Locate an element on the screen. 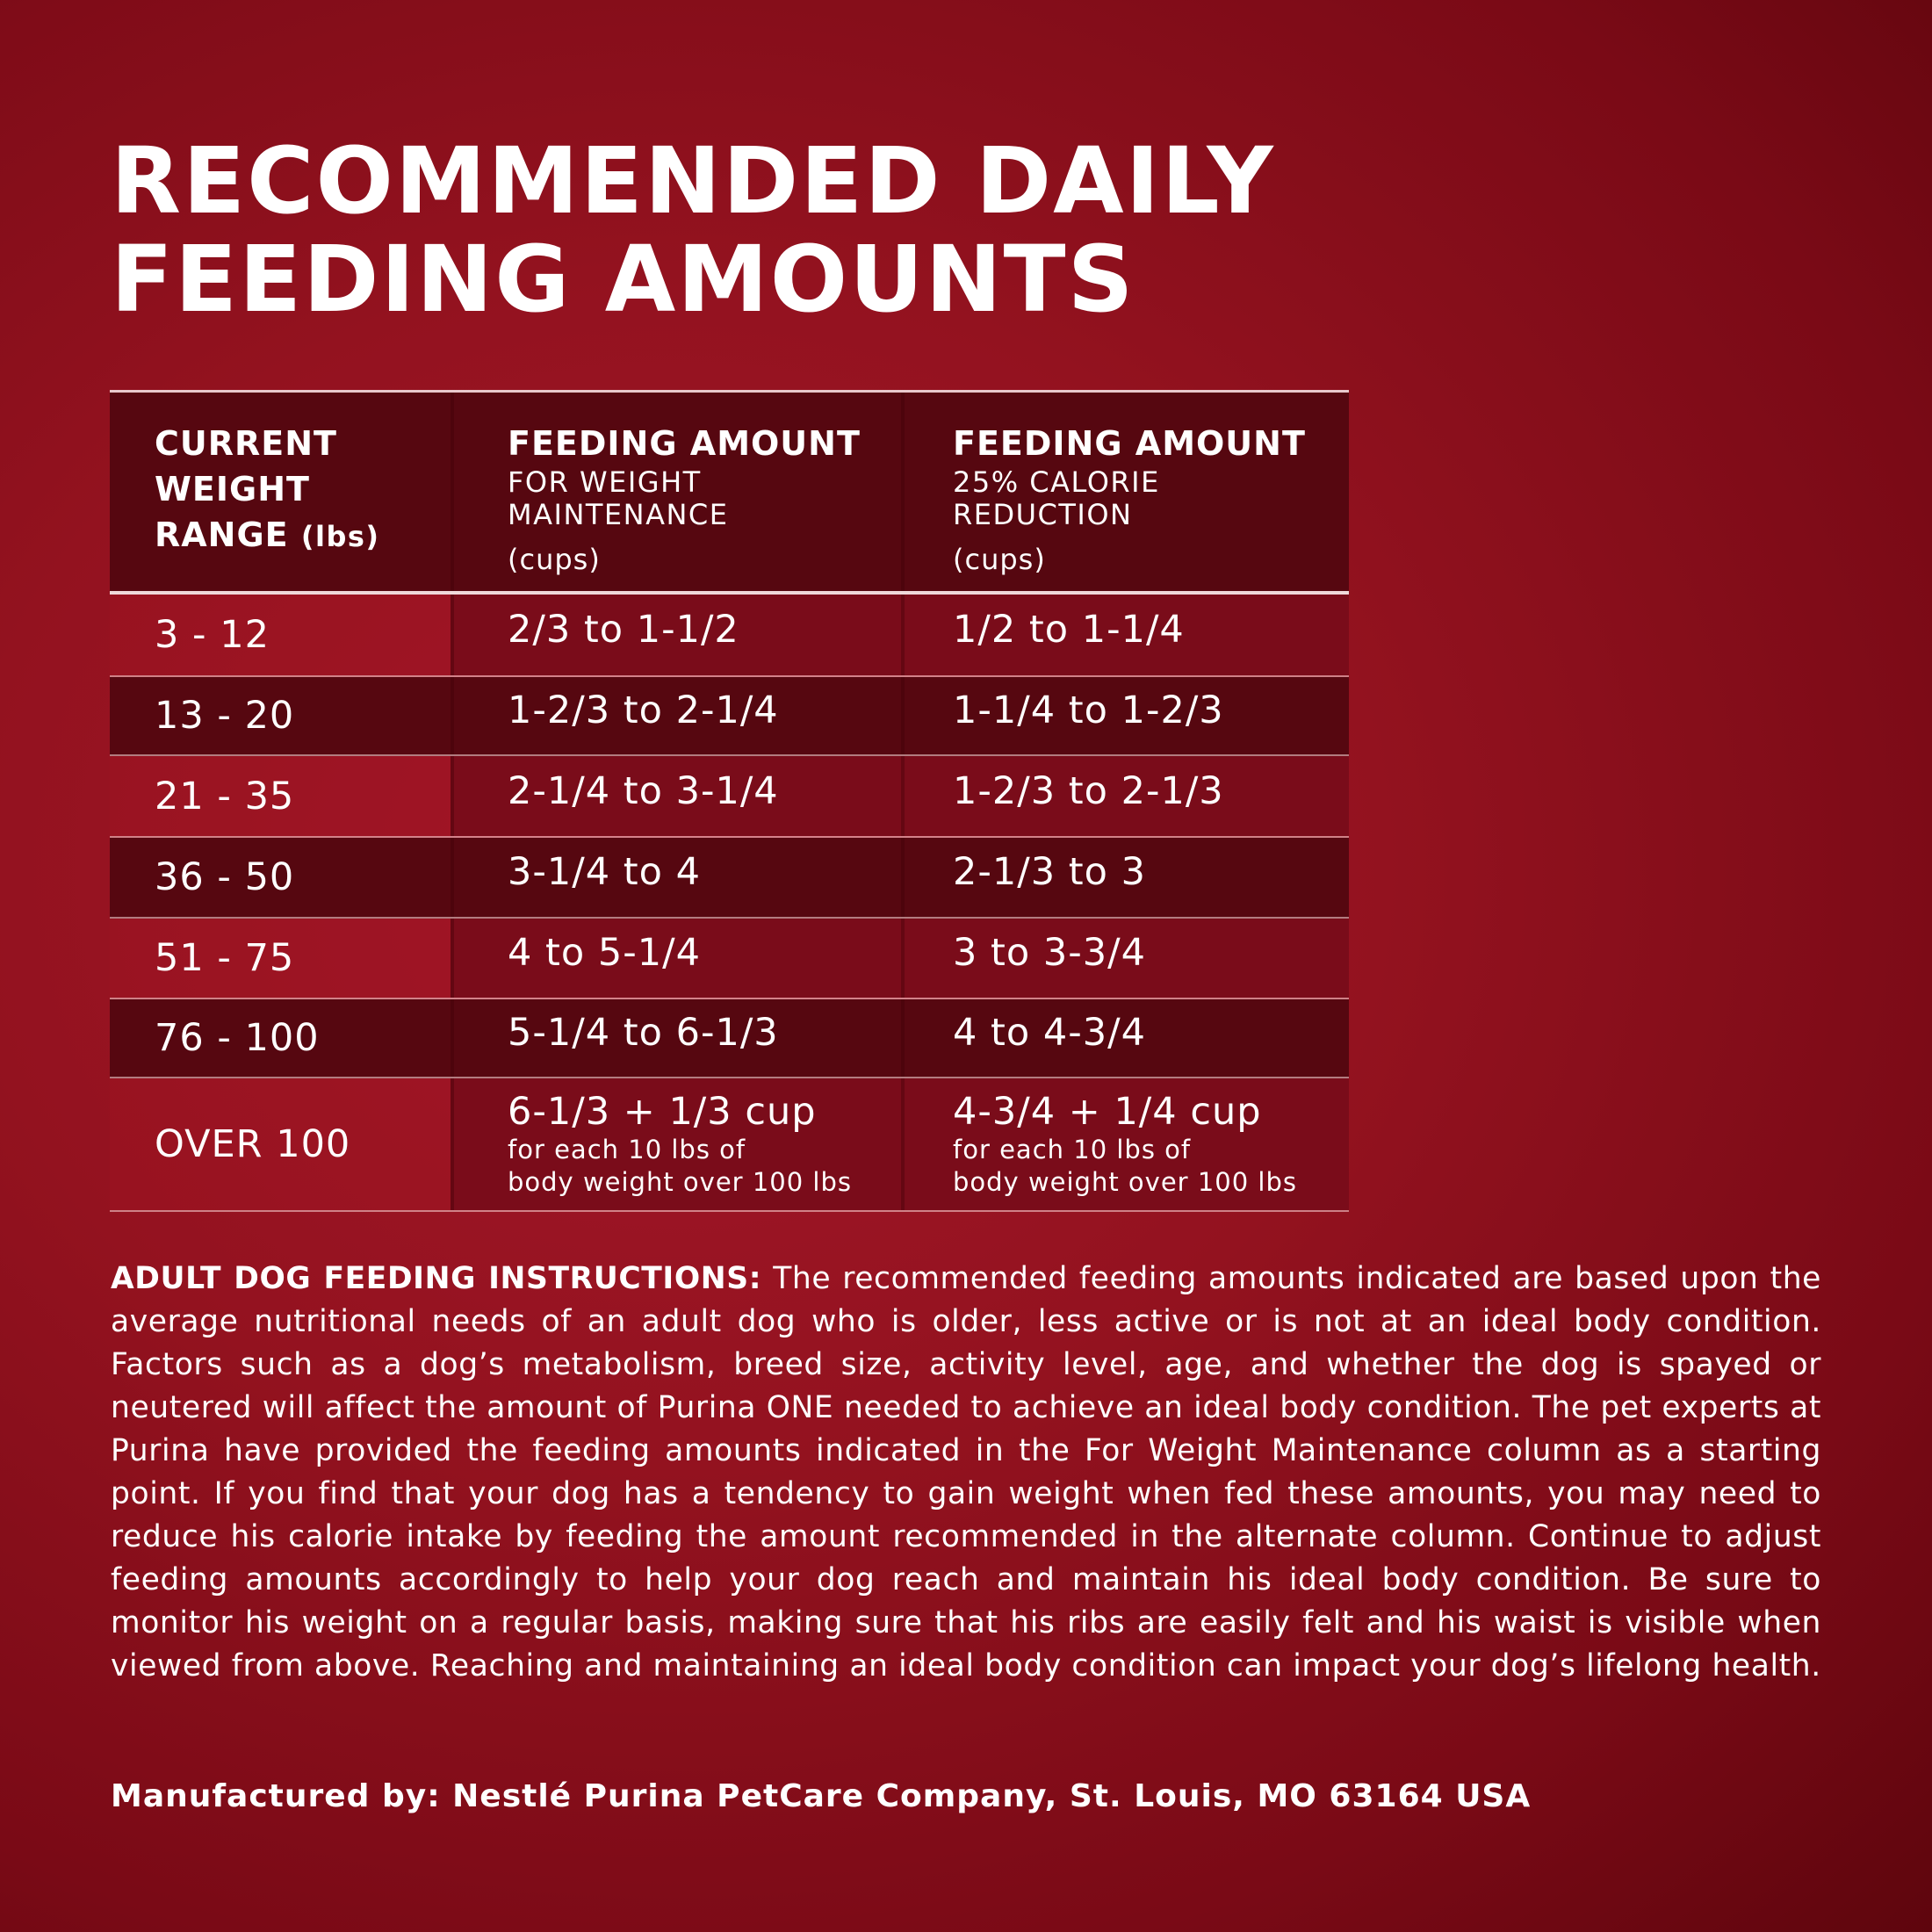  table-row: 76 - 100 5-1/4 to 6-1/3 4 to 4-3/4 is located at coordinates (729, 1038).